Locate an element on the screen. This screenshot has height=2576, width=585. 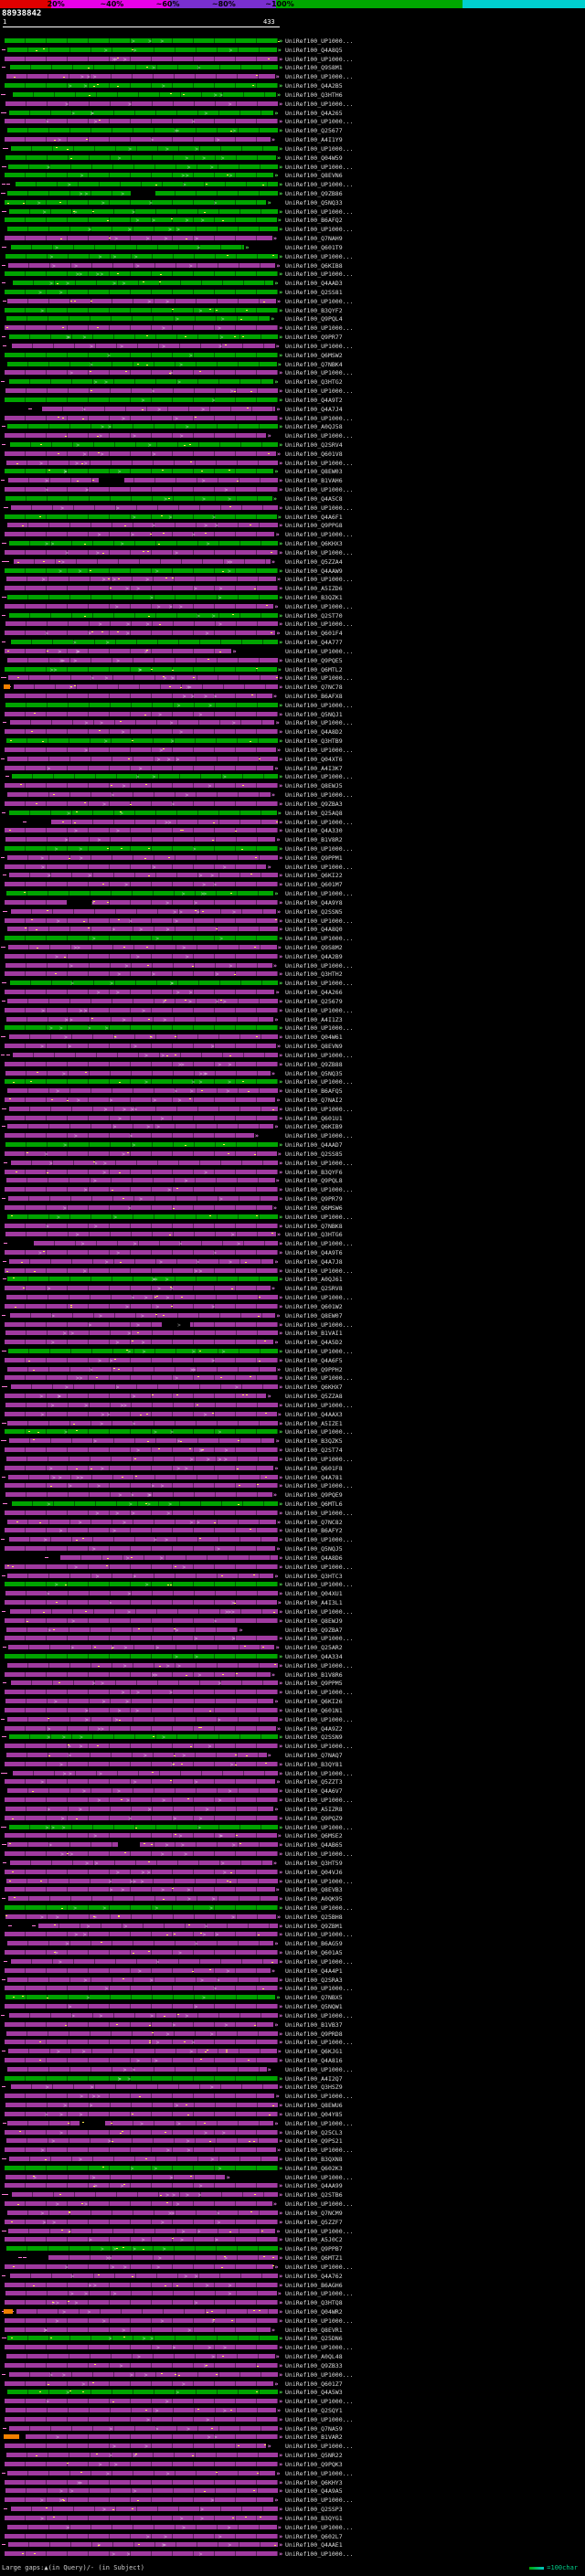
hit-label: UniRef100_Q5NQJ5 is located at coordinates (314, 1549).